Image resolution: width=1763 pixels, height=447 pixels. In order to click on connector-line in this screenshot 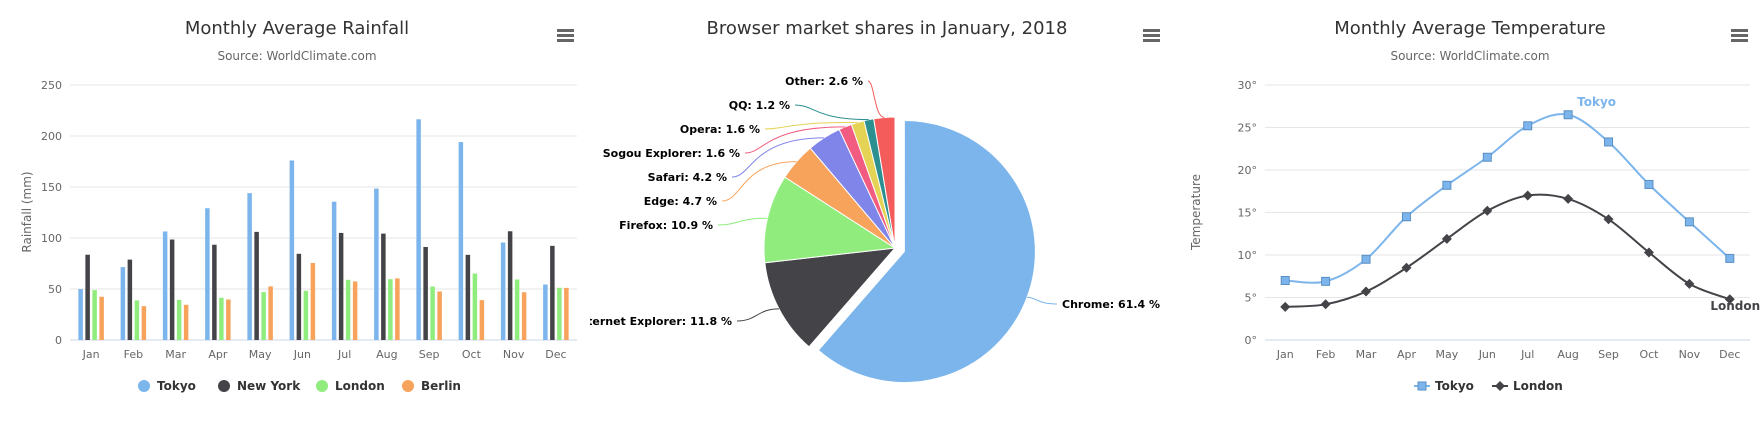, I will do `click(1042, 300)`.